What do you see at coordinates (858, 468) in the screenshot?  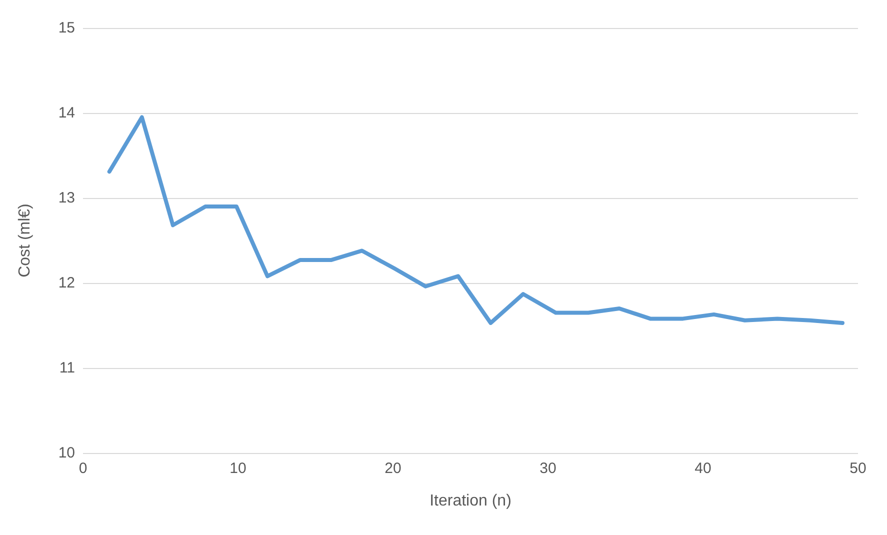 I see `x-tick-label: 50` at bounding box center [858, 468].